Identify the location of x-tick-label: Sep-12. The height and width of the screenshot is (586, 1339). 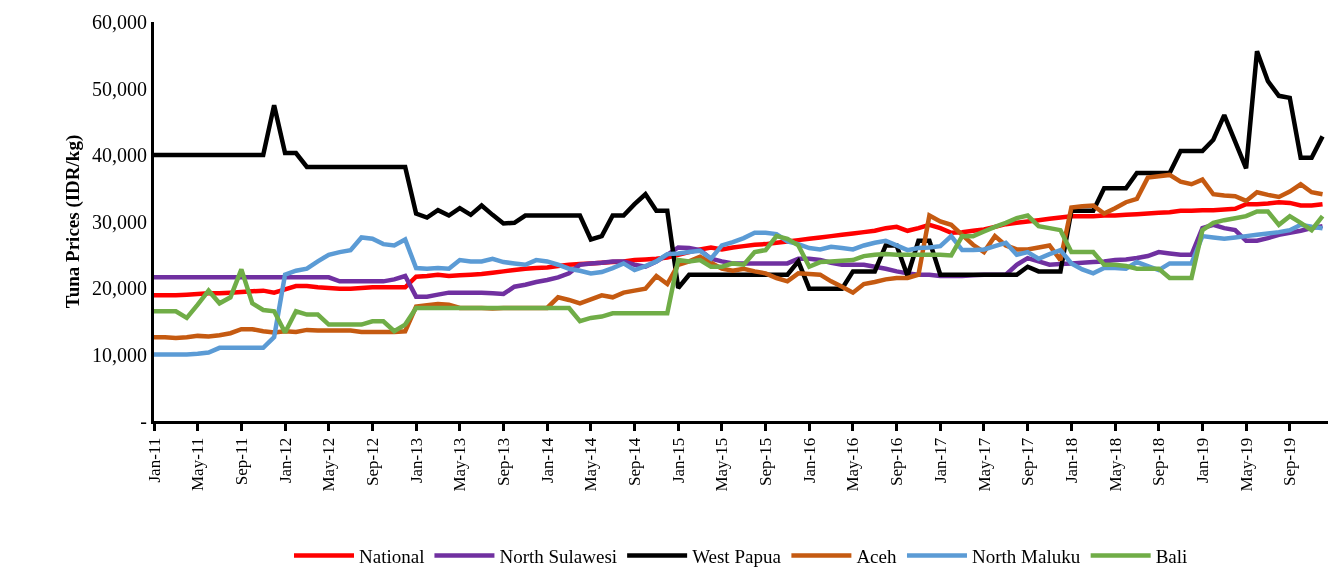
(372, 461).